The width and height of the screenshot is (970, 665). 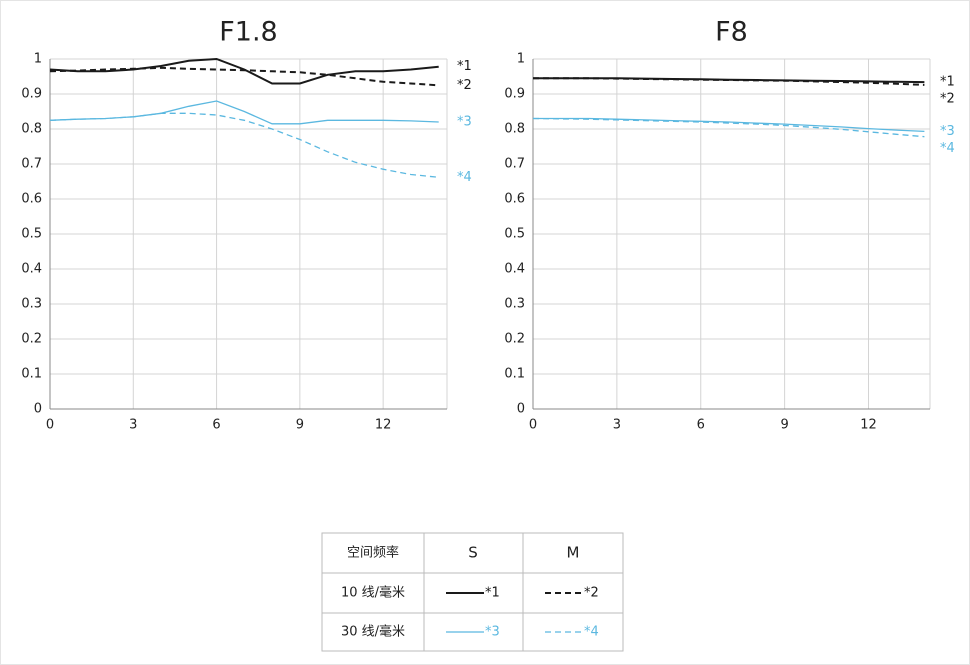 What do you see at coordinates (373, 553) in the screenshot?
I see `table-header: 空间频率` at bounding box center [373, 553].